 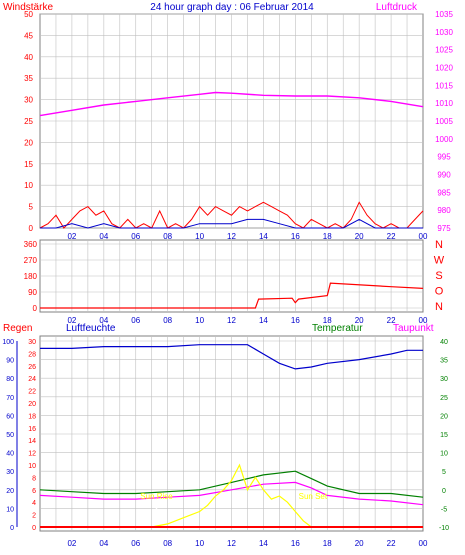 I want to click on temp-tick-label: 10, so click(x=444, y=454).